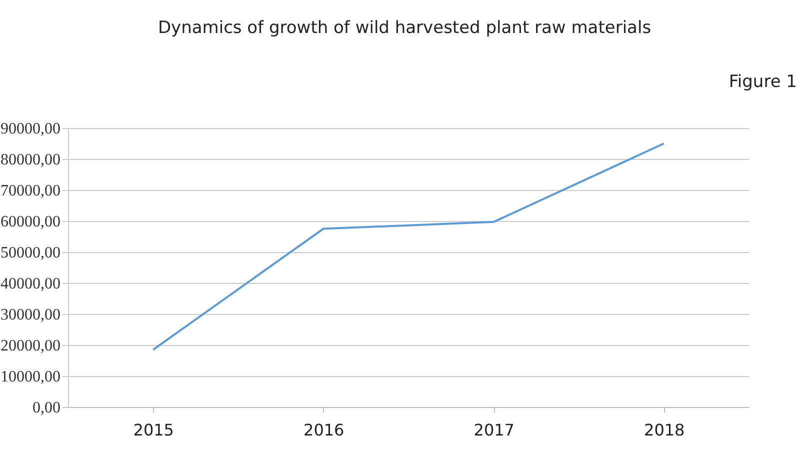 The height and width of the screenshot is (463, 809). Describe the element at coordinates (30, 129) in the screenshot. I see `y-tick-label: 90000,00` at that location.